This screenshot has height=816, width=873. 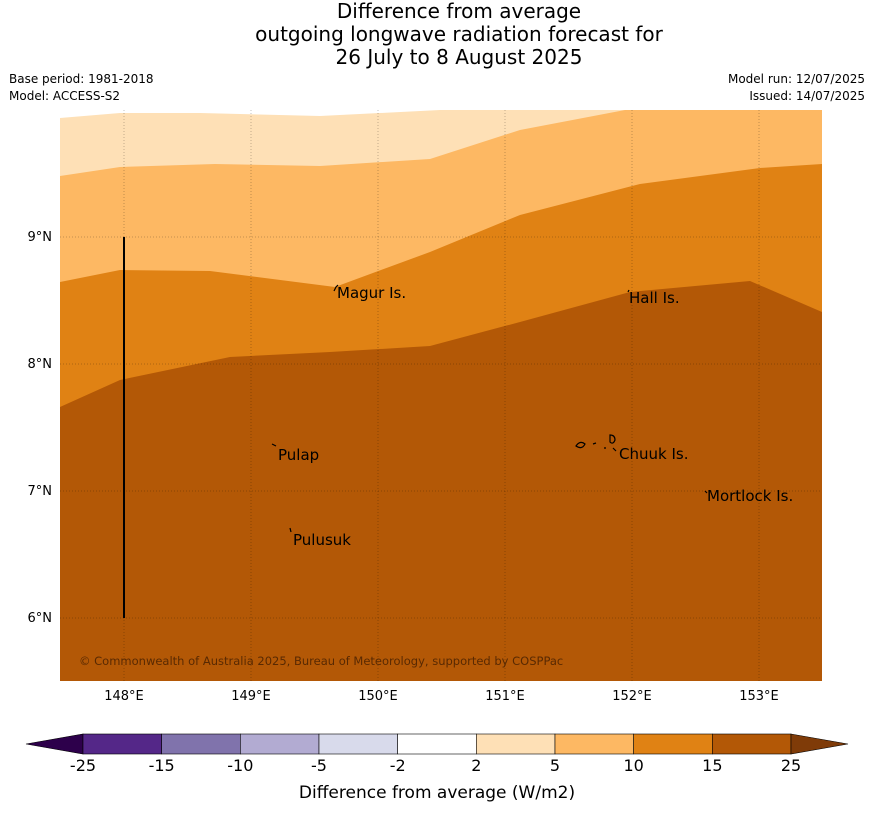 I want to click on lat-label-8n: 8°N, so click(x=40, y=364).